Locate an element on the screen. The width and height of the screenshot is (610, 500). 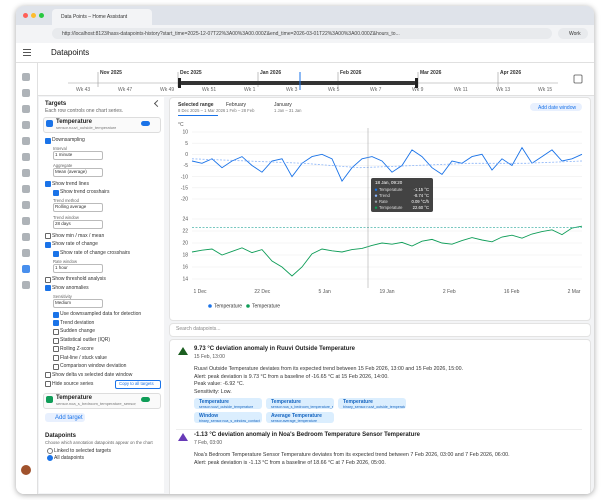
week-label: Wk 51 is located at coordinates (209, 90).